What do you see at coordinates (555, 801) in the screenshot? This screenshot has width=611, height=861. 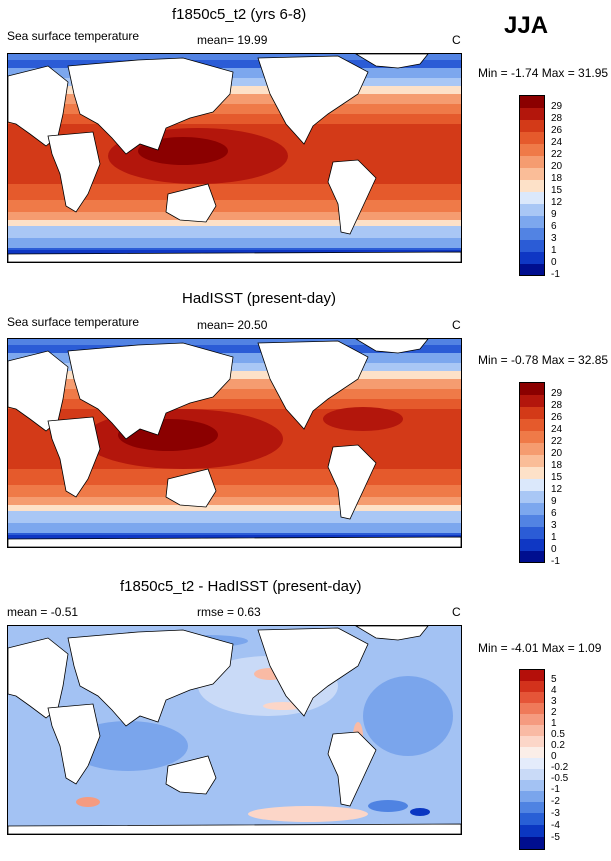 I see `panel-3-cb-label: -2` at bounding box center [555, 801].